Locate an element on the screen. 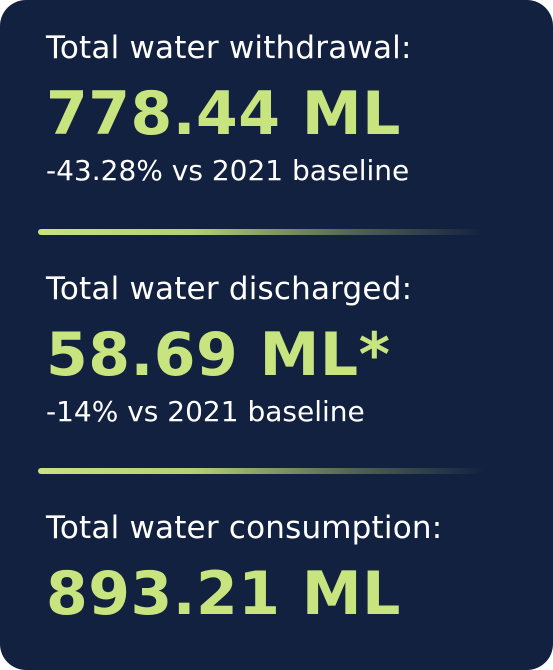  stat-label: Total water discharged: is located at coordinates (229, 289).